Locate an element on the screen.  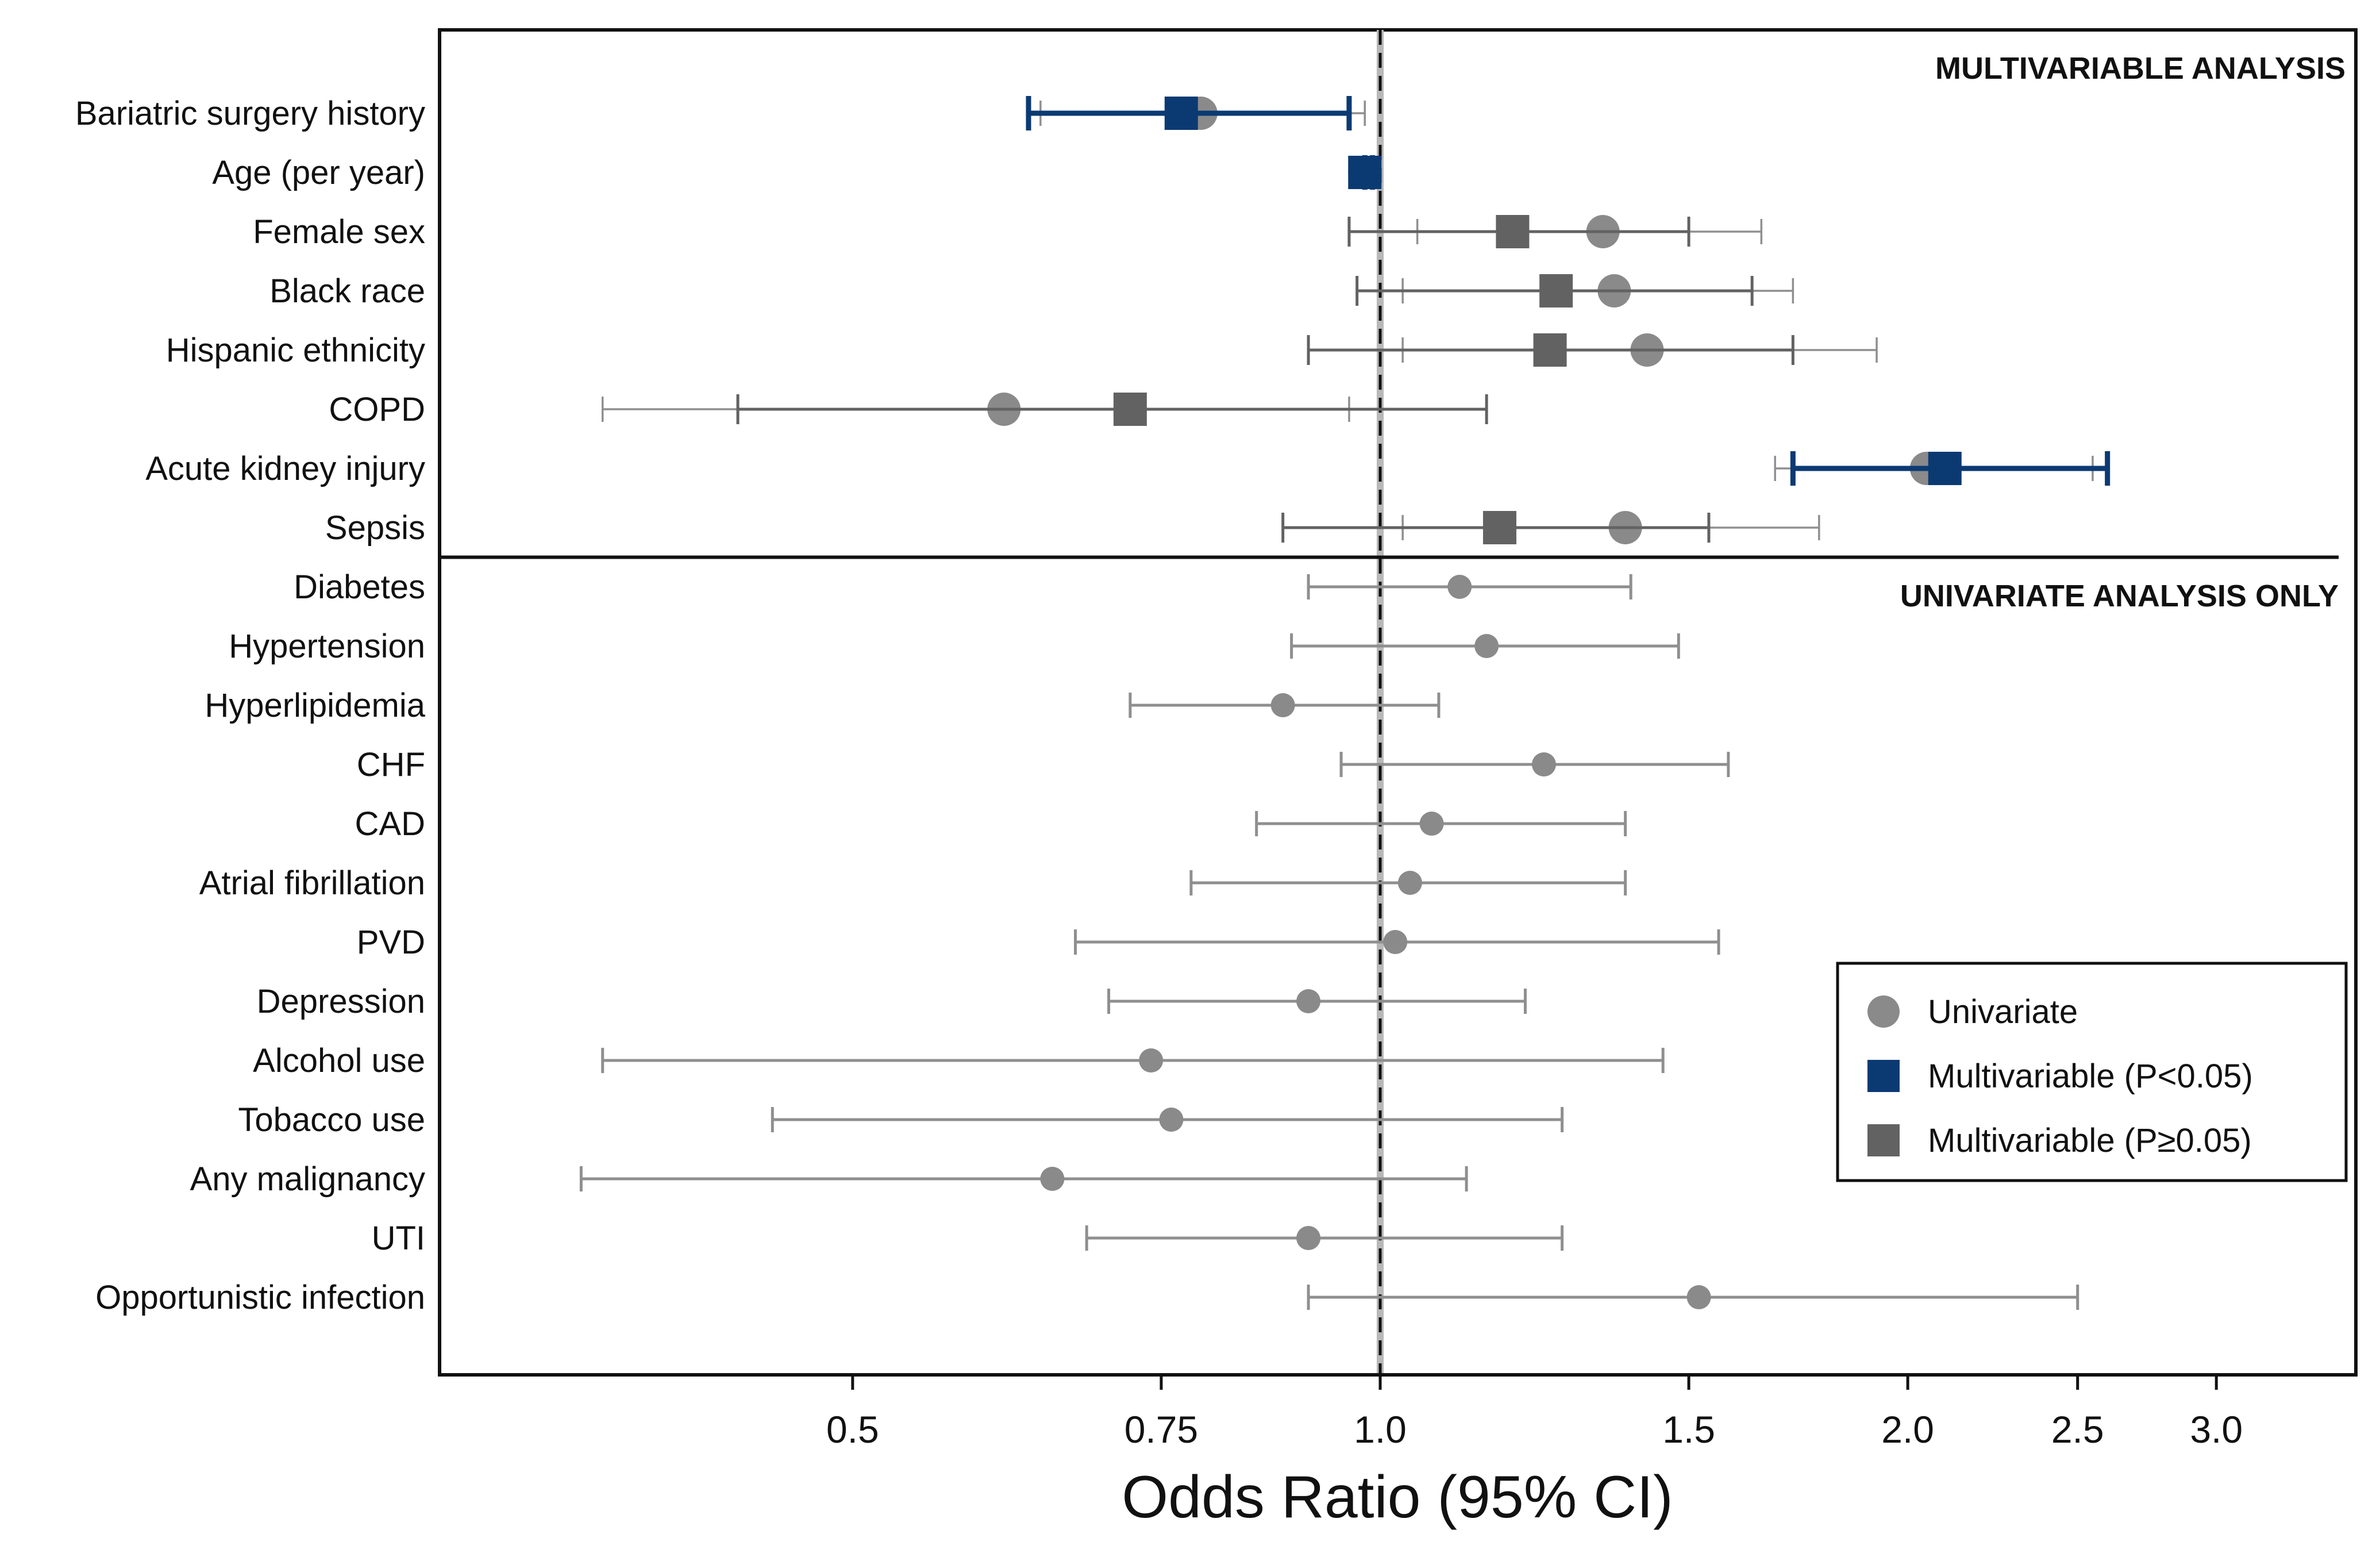
row-label: Hypertension is located at coordinates (327, 646).